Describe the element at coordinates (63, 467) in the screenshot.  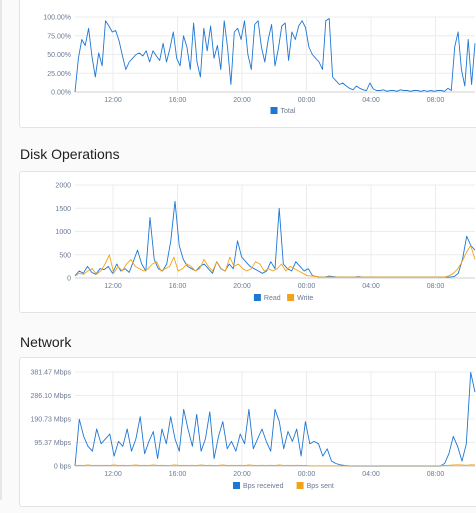
I see `y-tick-label: 0 bps` at that location.